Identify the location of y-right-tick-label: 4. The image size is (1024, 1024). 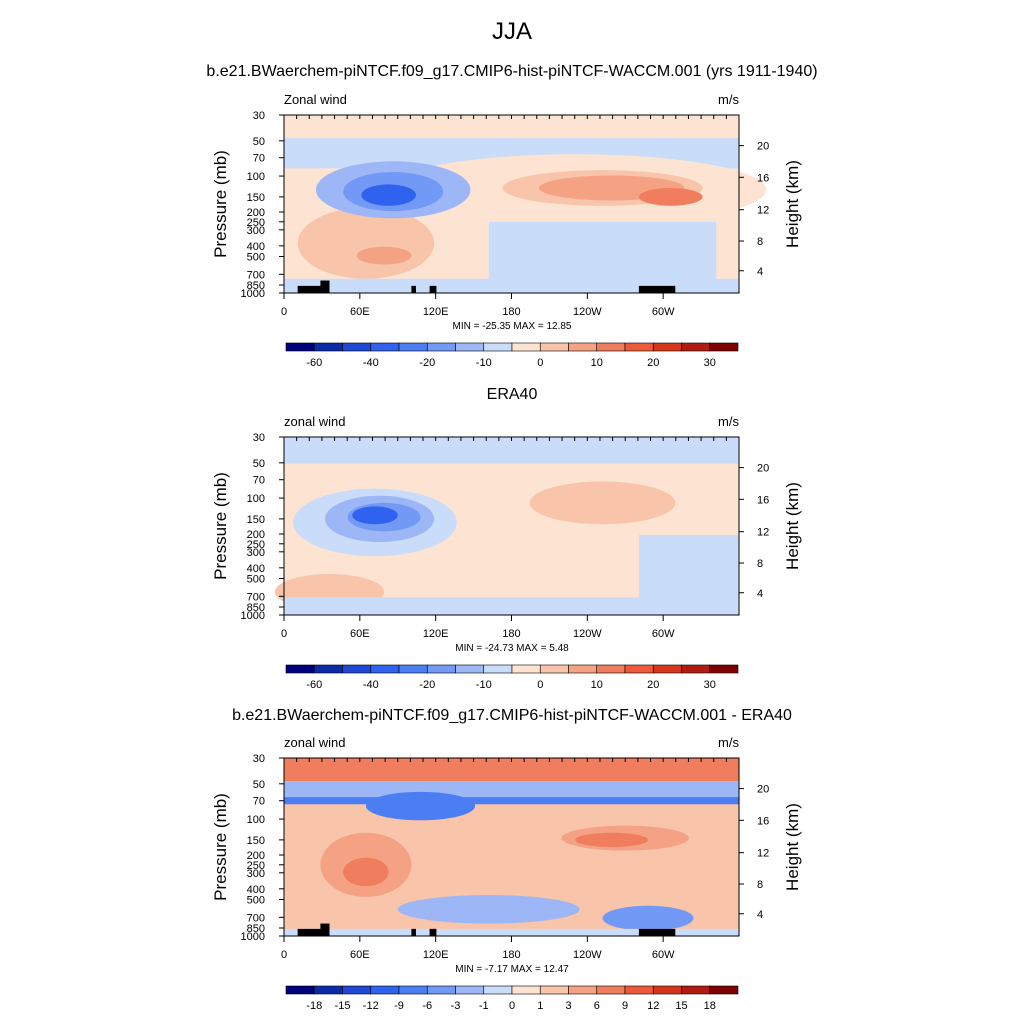
(760, 272).